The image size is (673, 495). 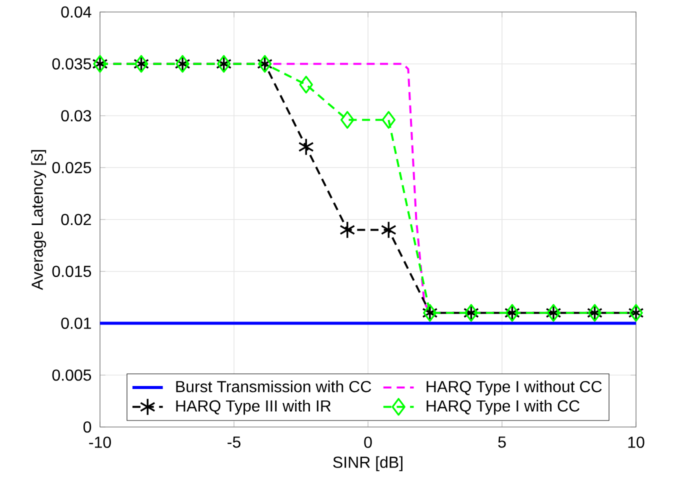 What do you see at coordinates (367, 464) in the screenshot?
I see `x-axis-title: SINR [dB]` at bounding box center [367, 464].